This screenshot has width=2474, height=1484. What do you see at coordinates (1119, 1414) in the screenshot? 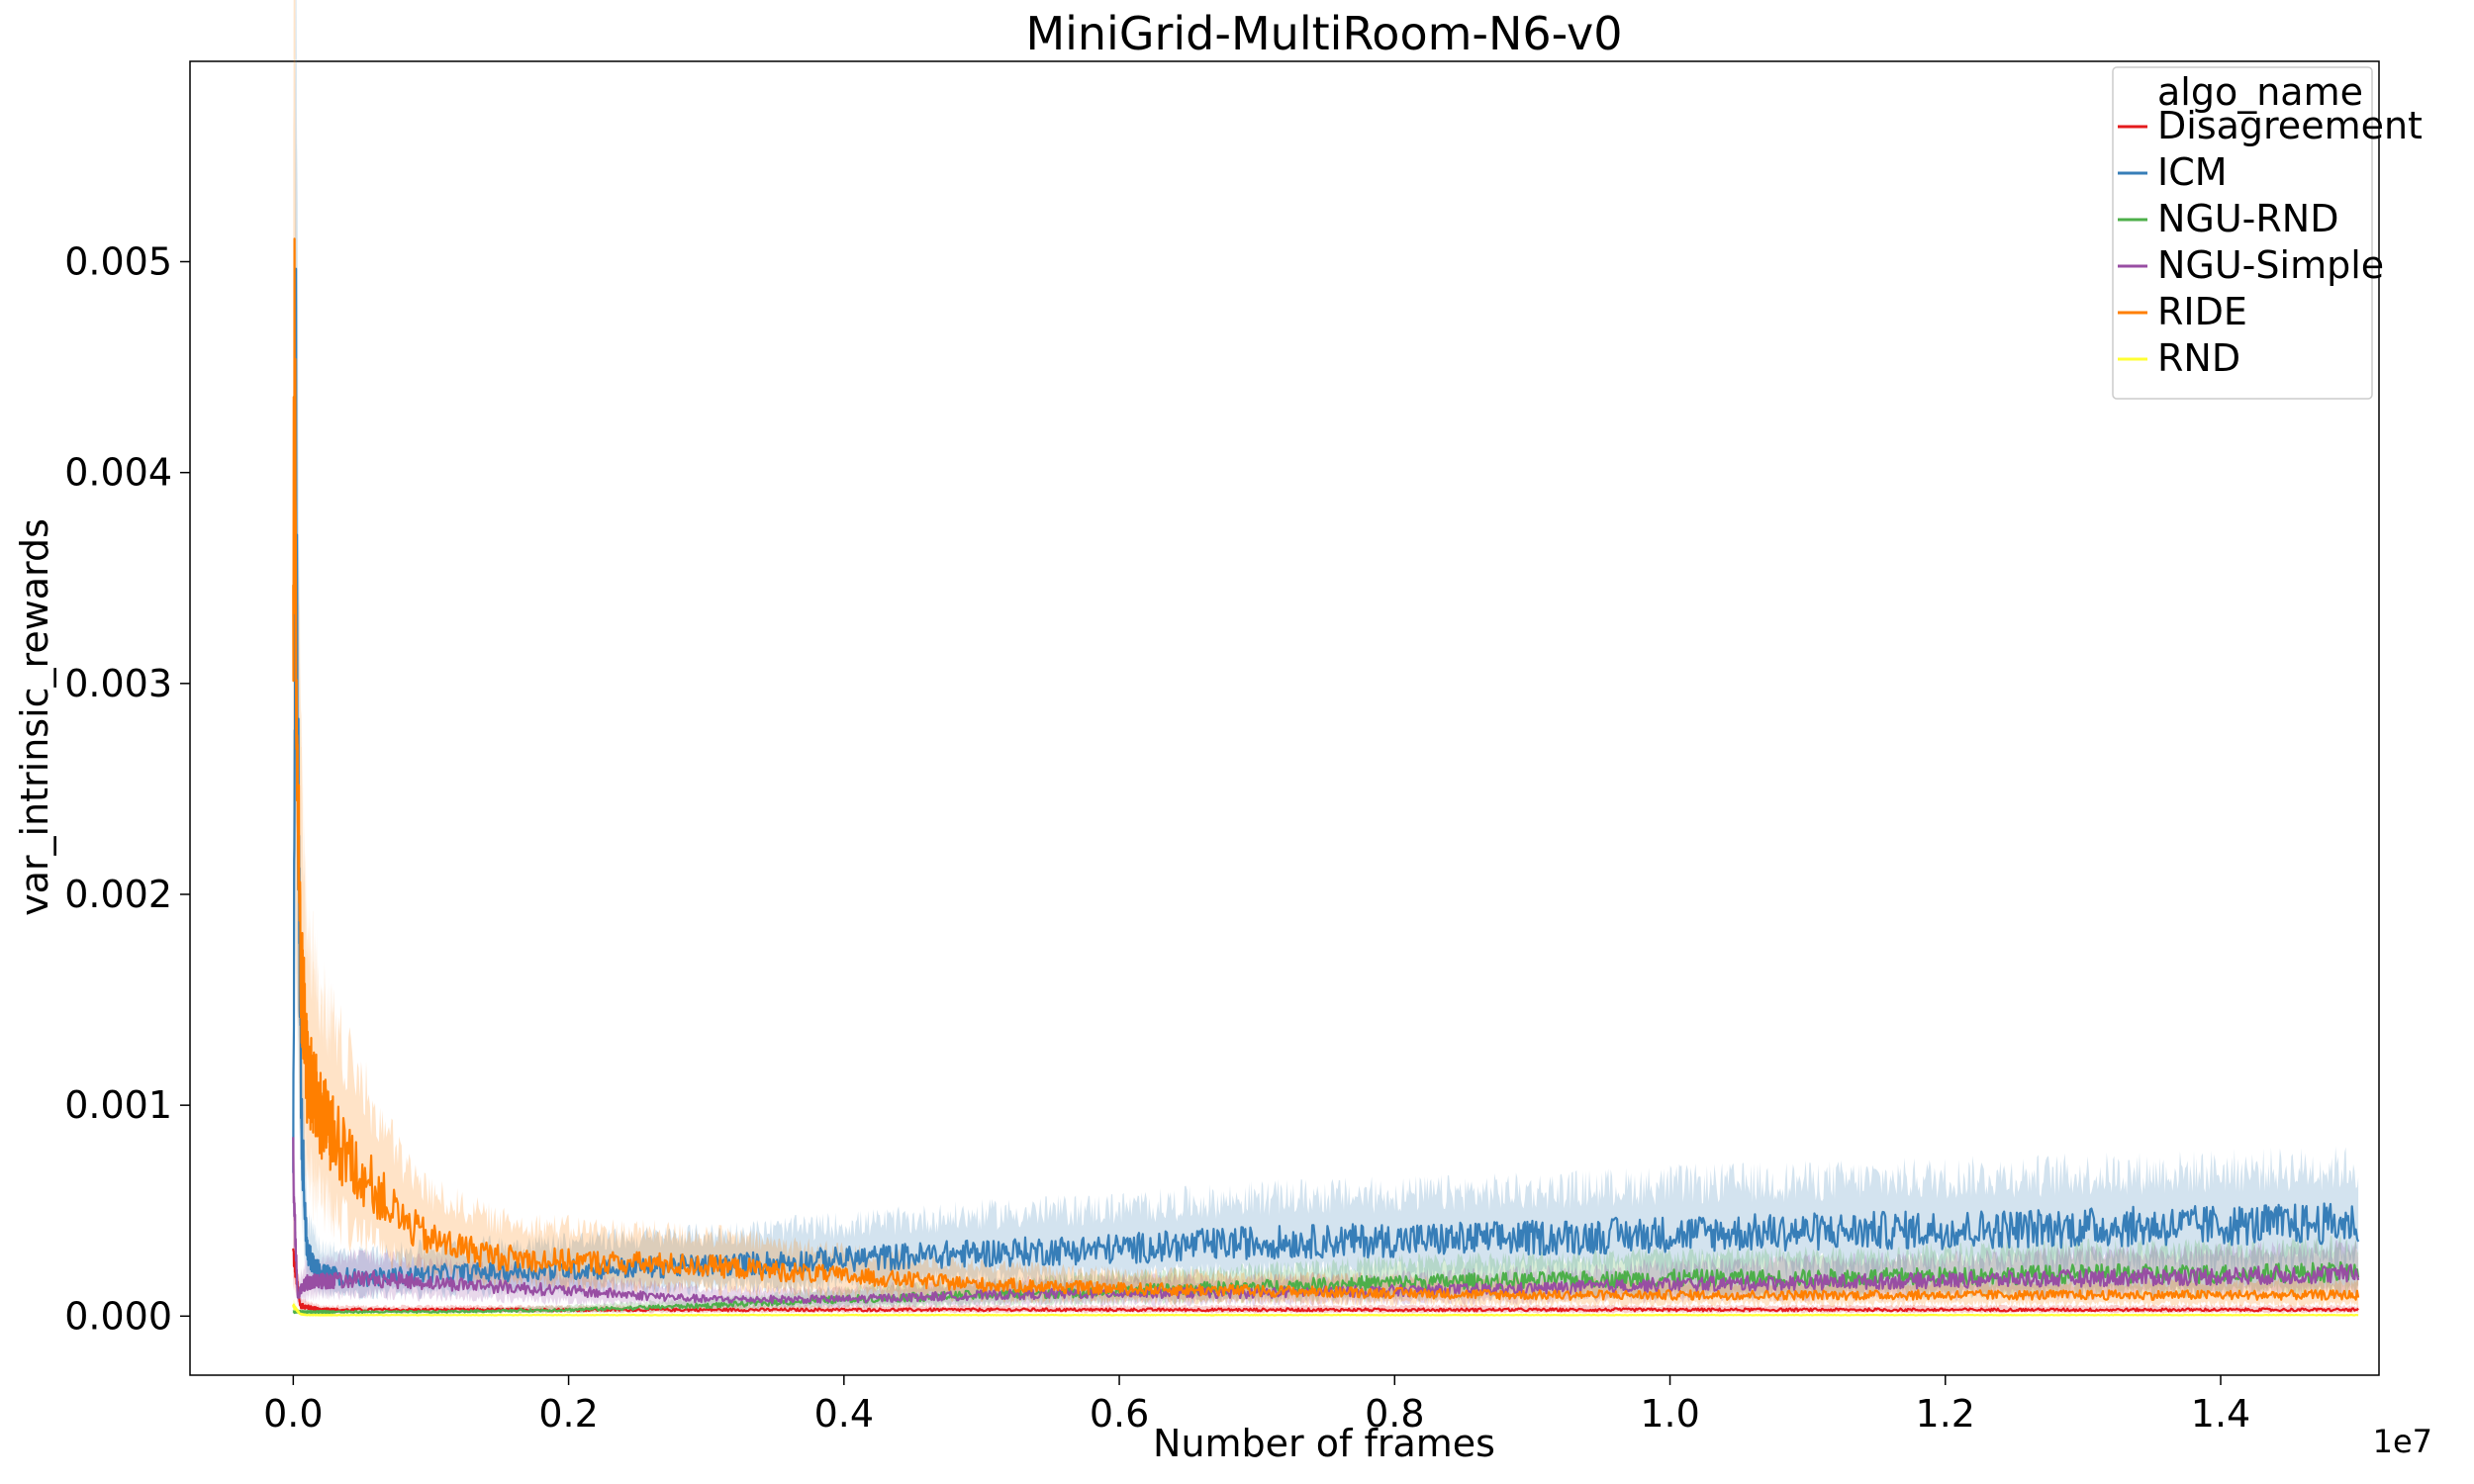
I see `x-tick-label: 0.6` at bounding box center [1119, 1414].